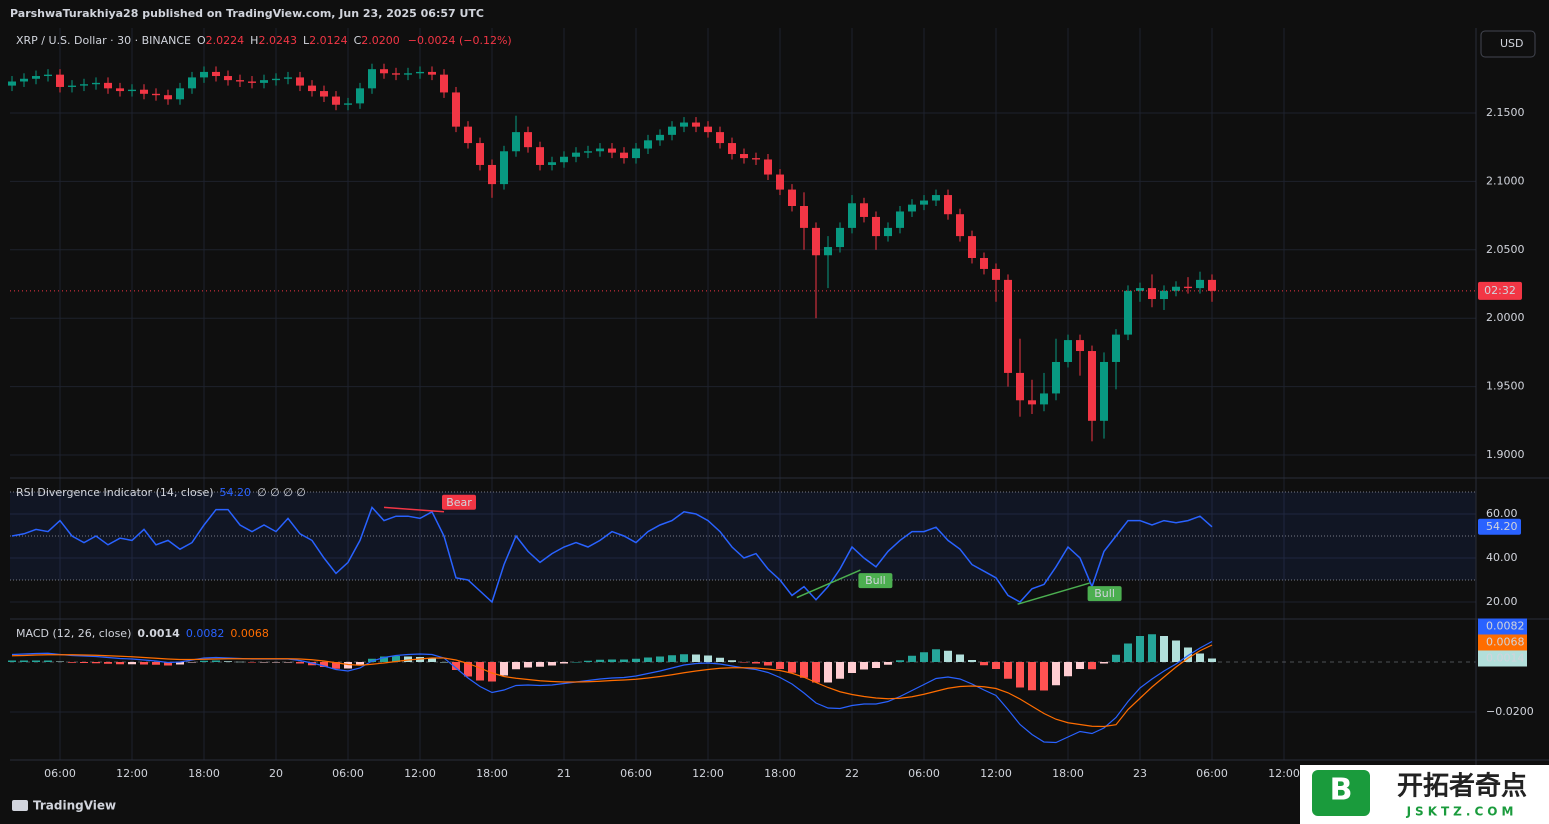  I want to click on rsi-title: RSI Divergence Indicator (14, close), so click(115, 492).